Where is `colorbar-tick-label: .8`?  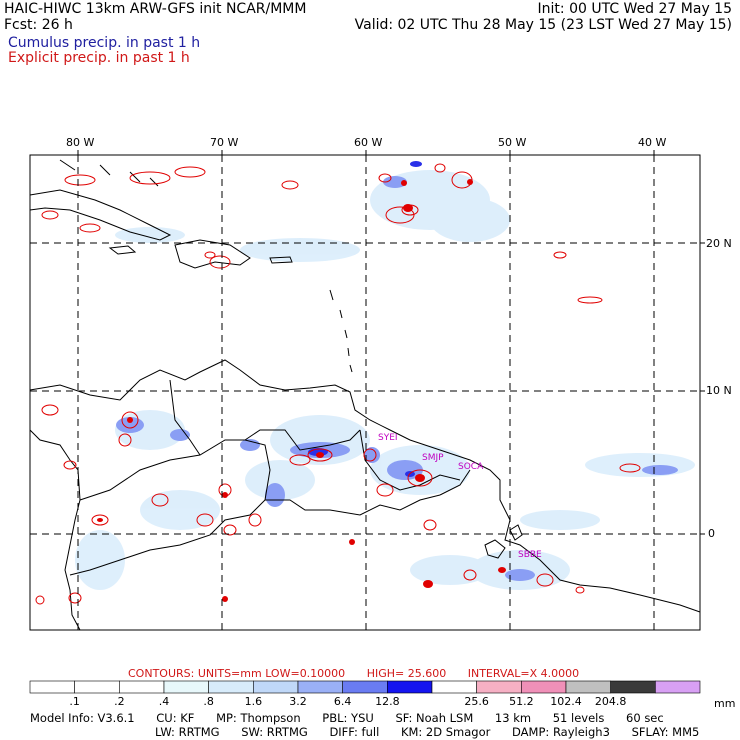
colorbar-tick-label: .8 is located at coordinates (208, 701).